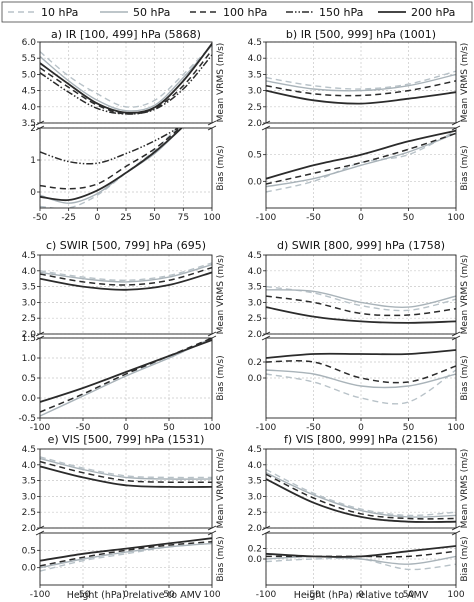  I want to click on y-tick-label: 1.0, so click(29, 359).